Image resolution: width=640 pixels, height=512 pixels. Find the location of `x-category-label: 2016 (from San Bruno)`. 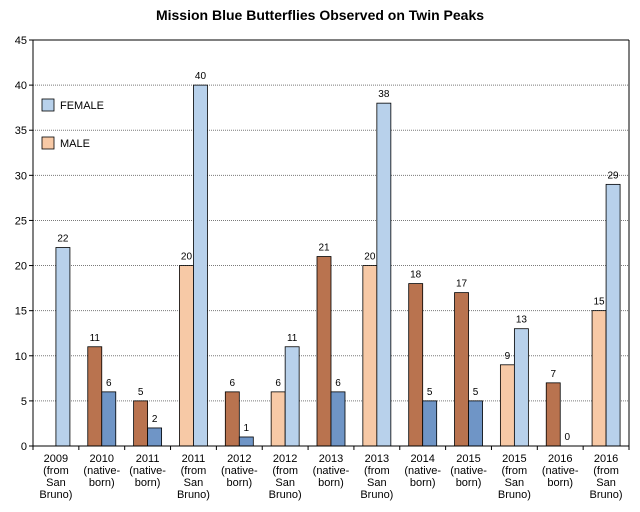

x-category-label: 2016 (from San Bruno) is located at coordinates (606, 477).